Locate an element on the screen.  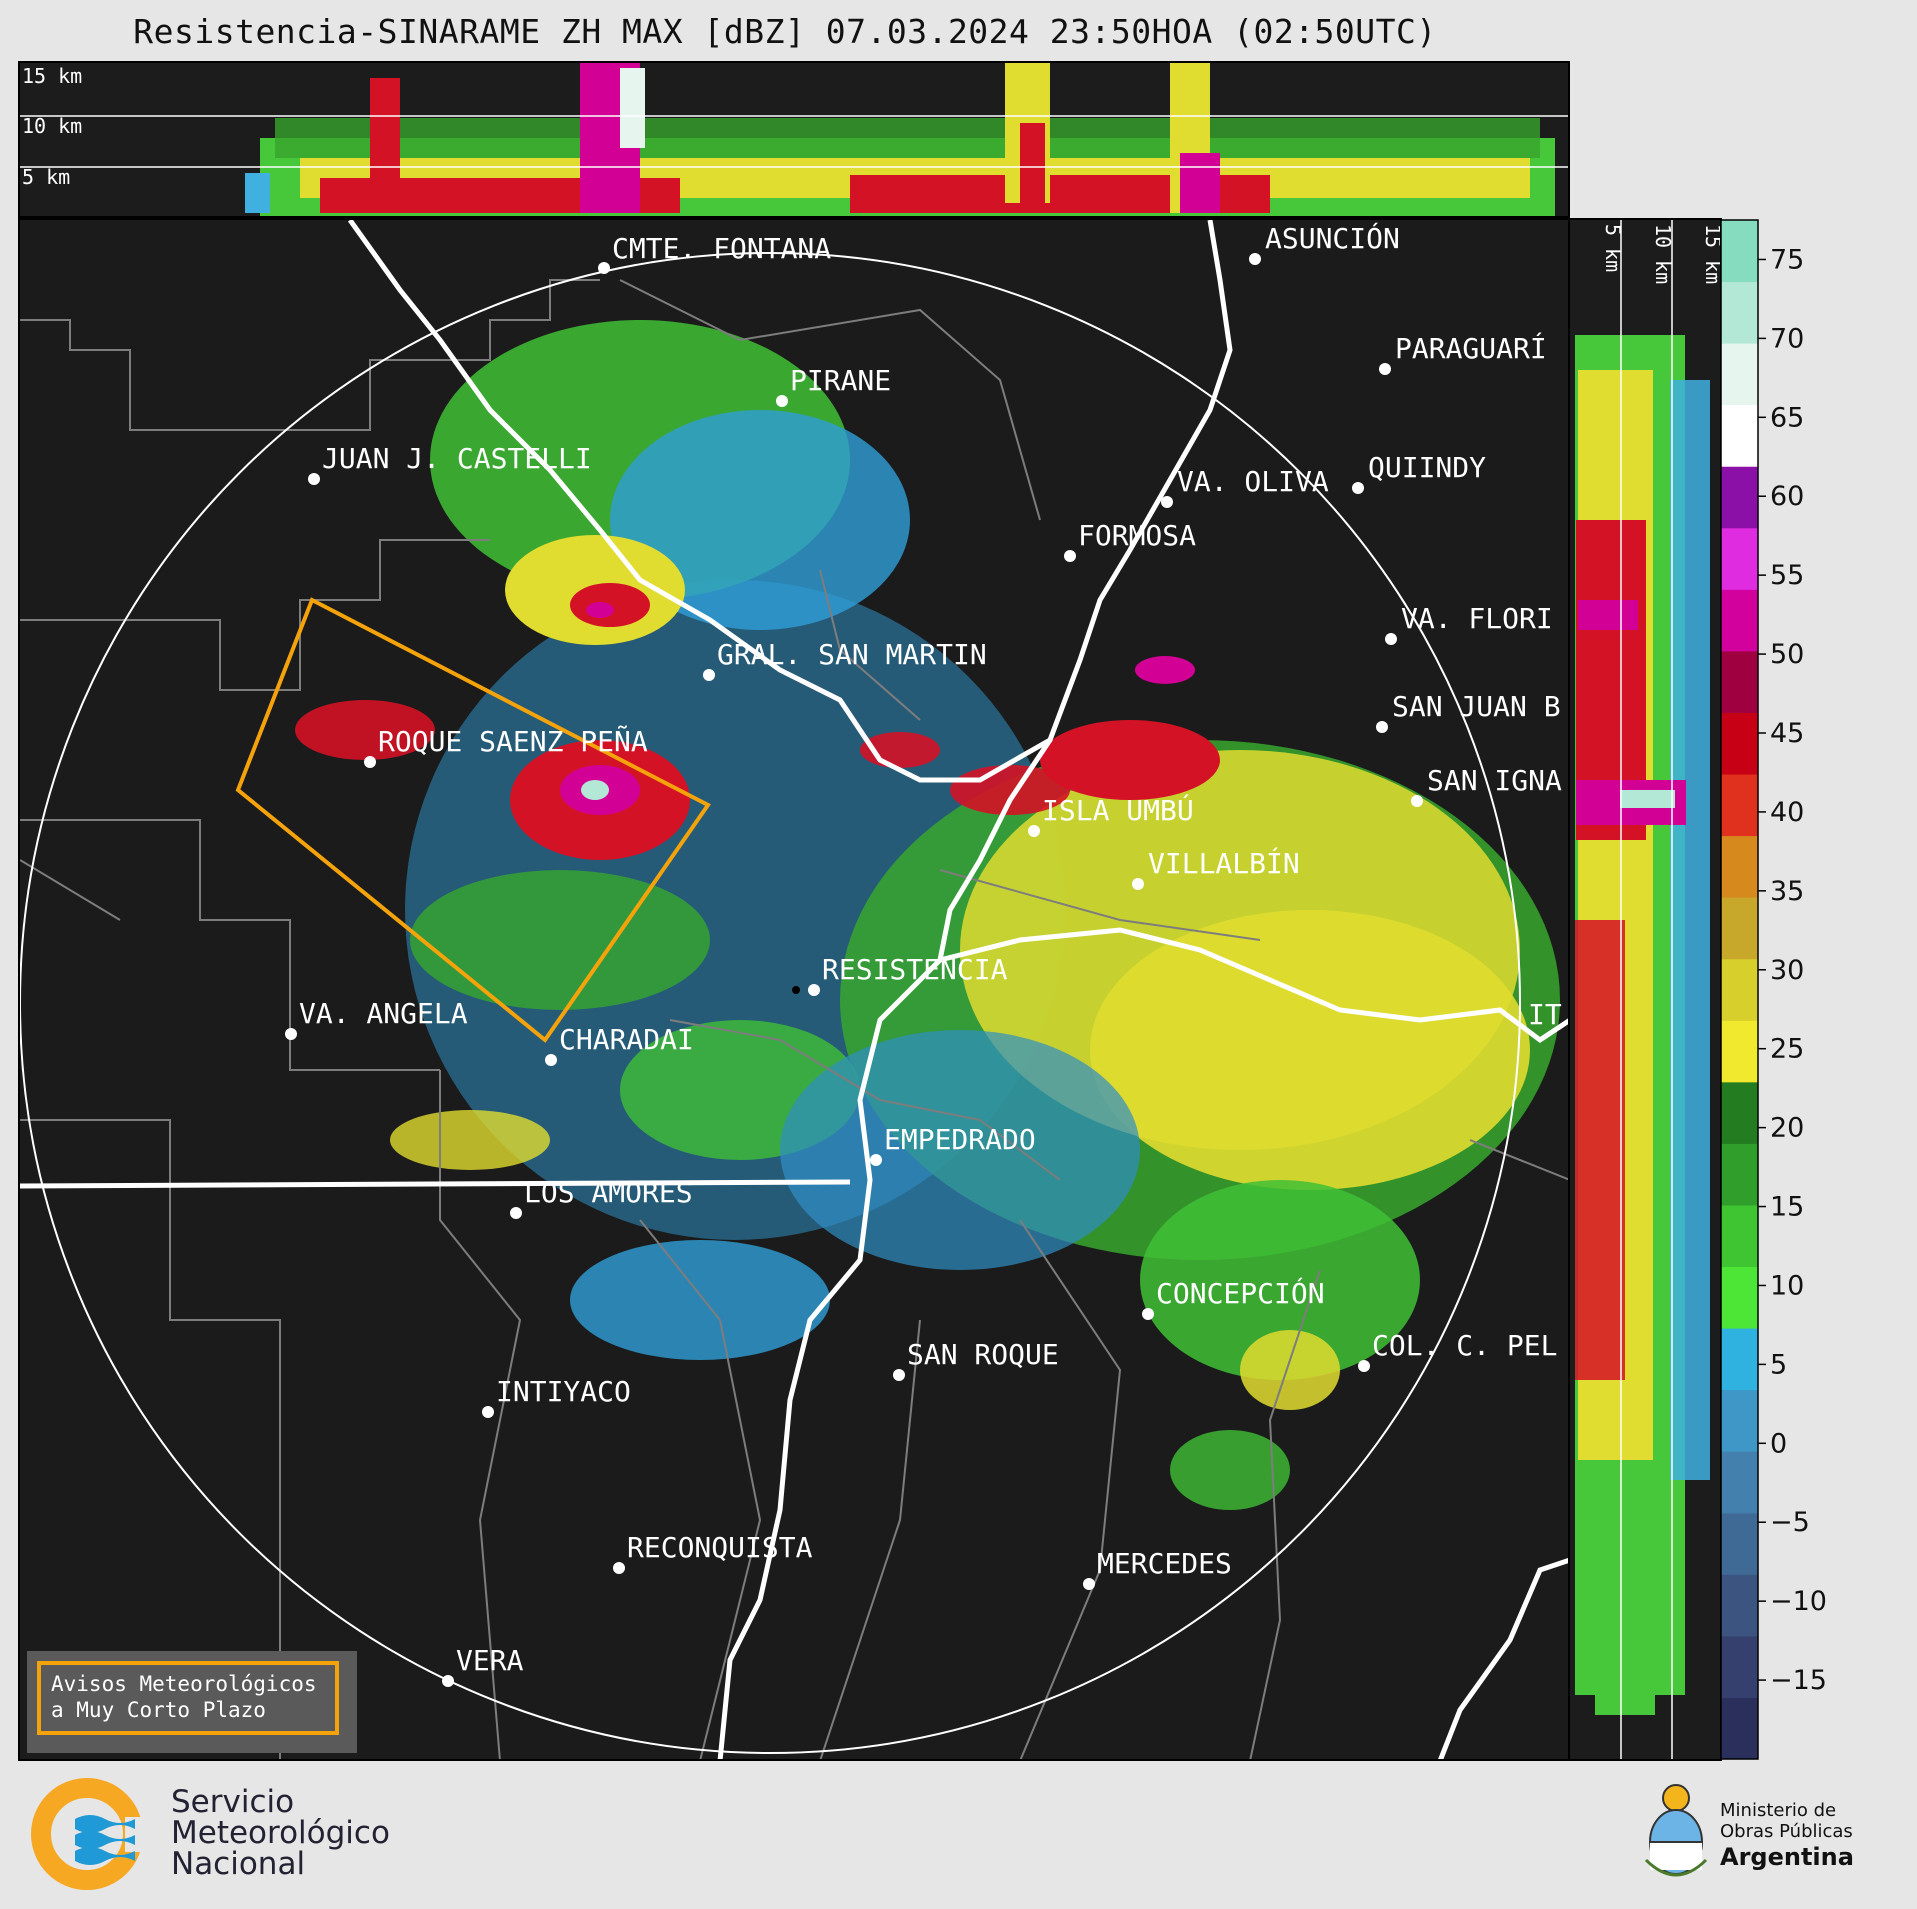
coat-of-arms-icon is located at coordinates (1676, 1830).